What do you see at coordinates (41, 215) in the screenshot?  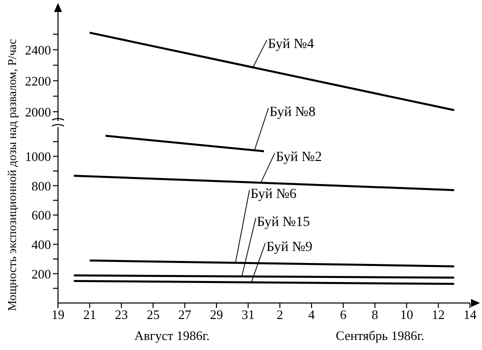 I see `y-tick-label: 600` at bounding box center [41, 215].